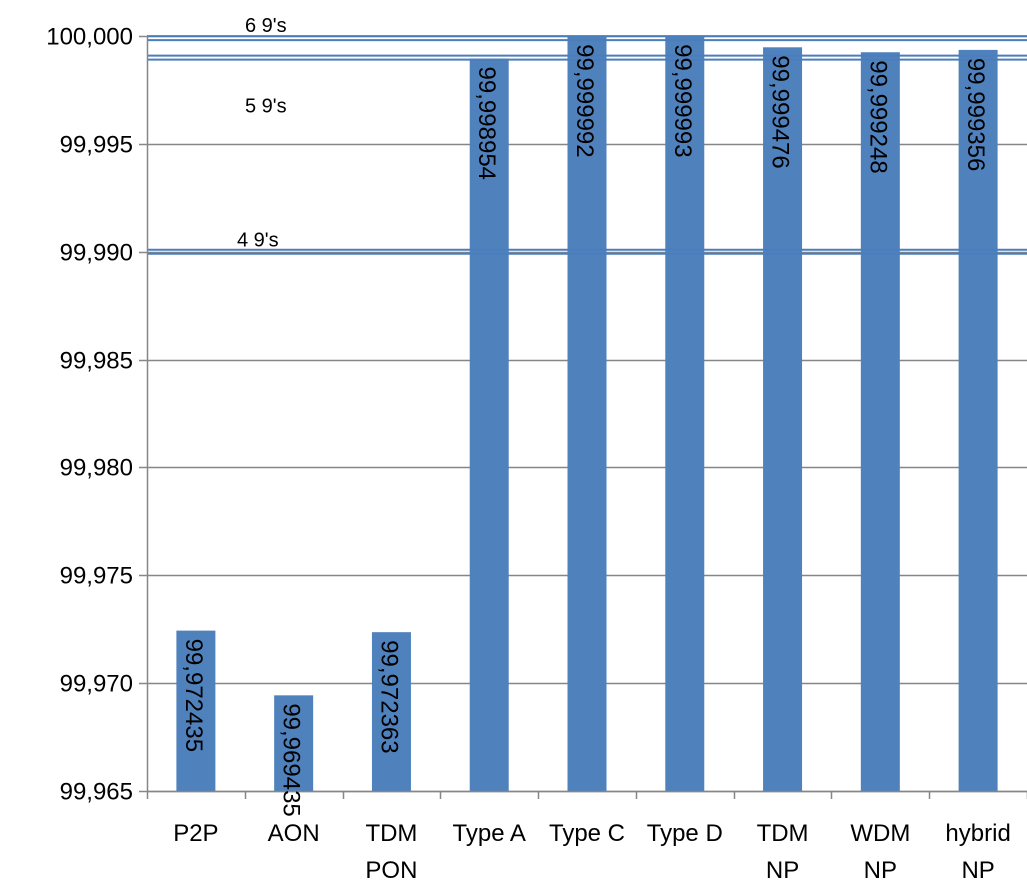  I want to click on bar-value-label: 99,972435, so click(193, 695).